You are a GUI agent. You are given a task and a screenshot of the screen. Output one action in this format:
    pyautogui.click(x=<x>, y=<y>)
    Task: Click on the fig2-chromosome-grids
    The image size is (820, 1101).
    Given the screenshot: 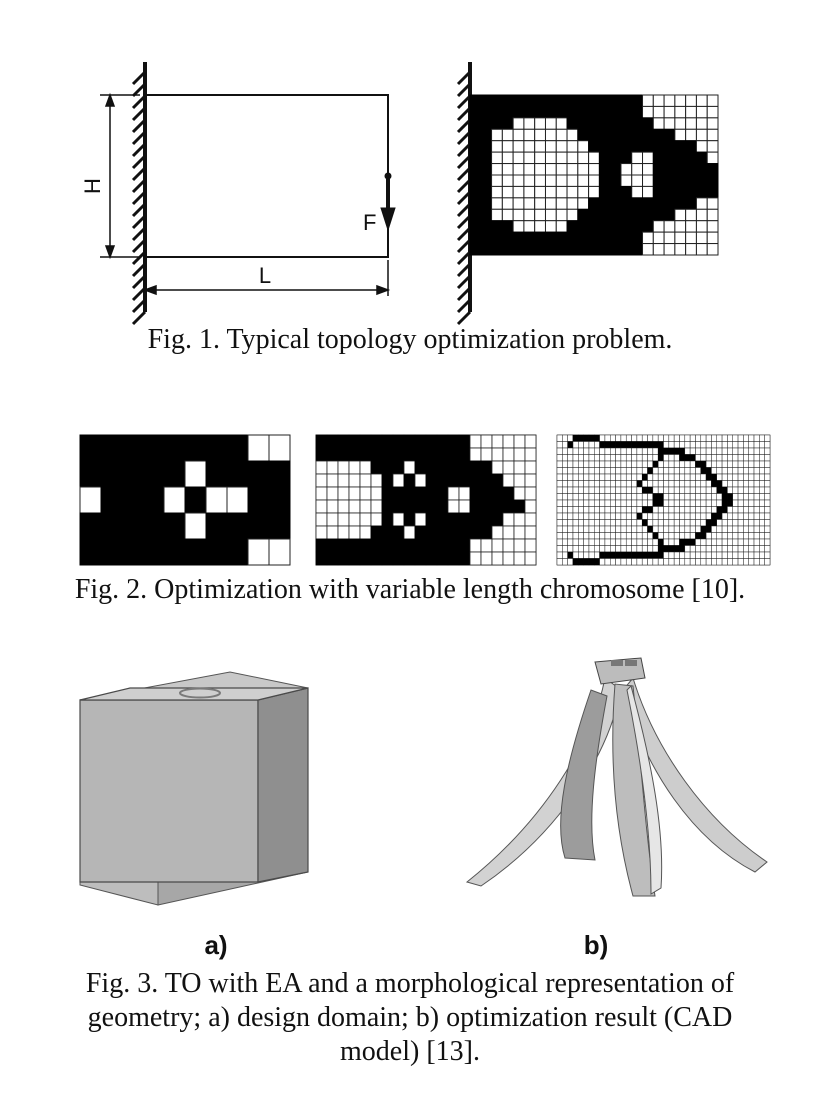 What is the action you would take?
    pyautogui.click(x=425, y=500)
    